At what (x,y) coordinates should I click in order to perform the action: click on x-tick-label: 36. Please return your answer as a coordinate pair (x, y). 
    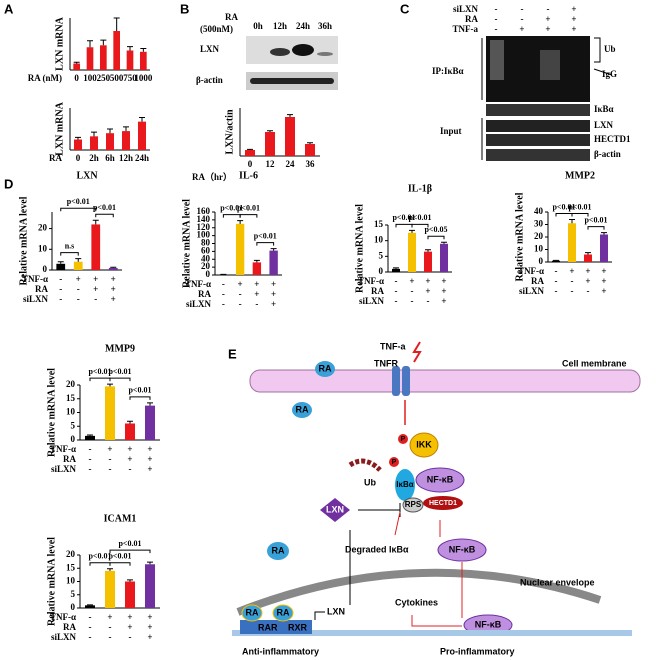
    Looking at the image, I should click on (311, 164).